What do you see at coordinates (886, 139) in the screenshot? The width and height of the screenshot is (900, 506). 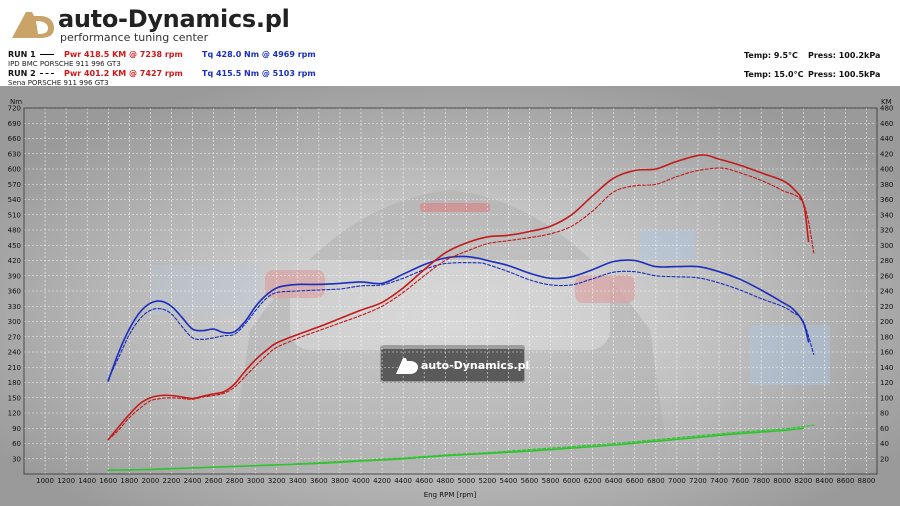 I see `y-right-tick-label: 440` at bounding box center [886, 139].